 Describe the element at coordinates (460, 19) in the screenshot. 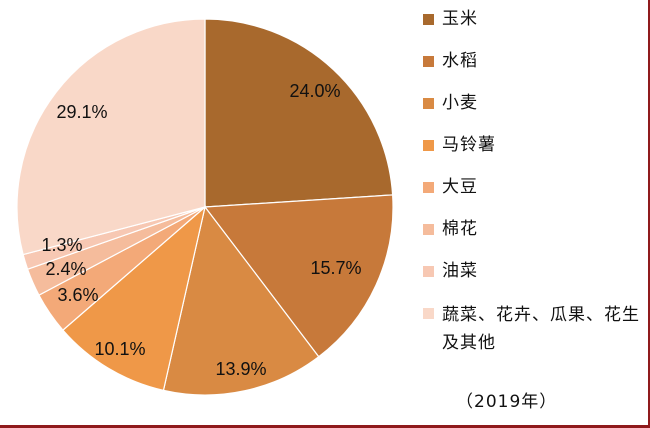

I see `legend-label-corn: 玉米` at that location.